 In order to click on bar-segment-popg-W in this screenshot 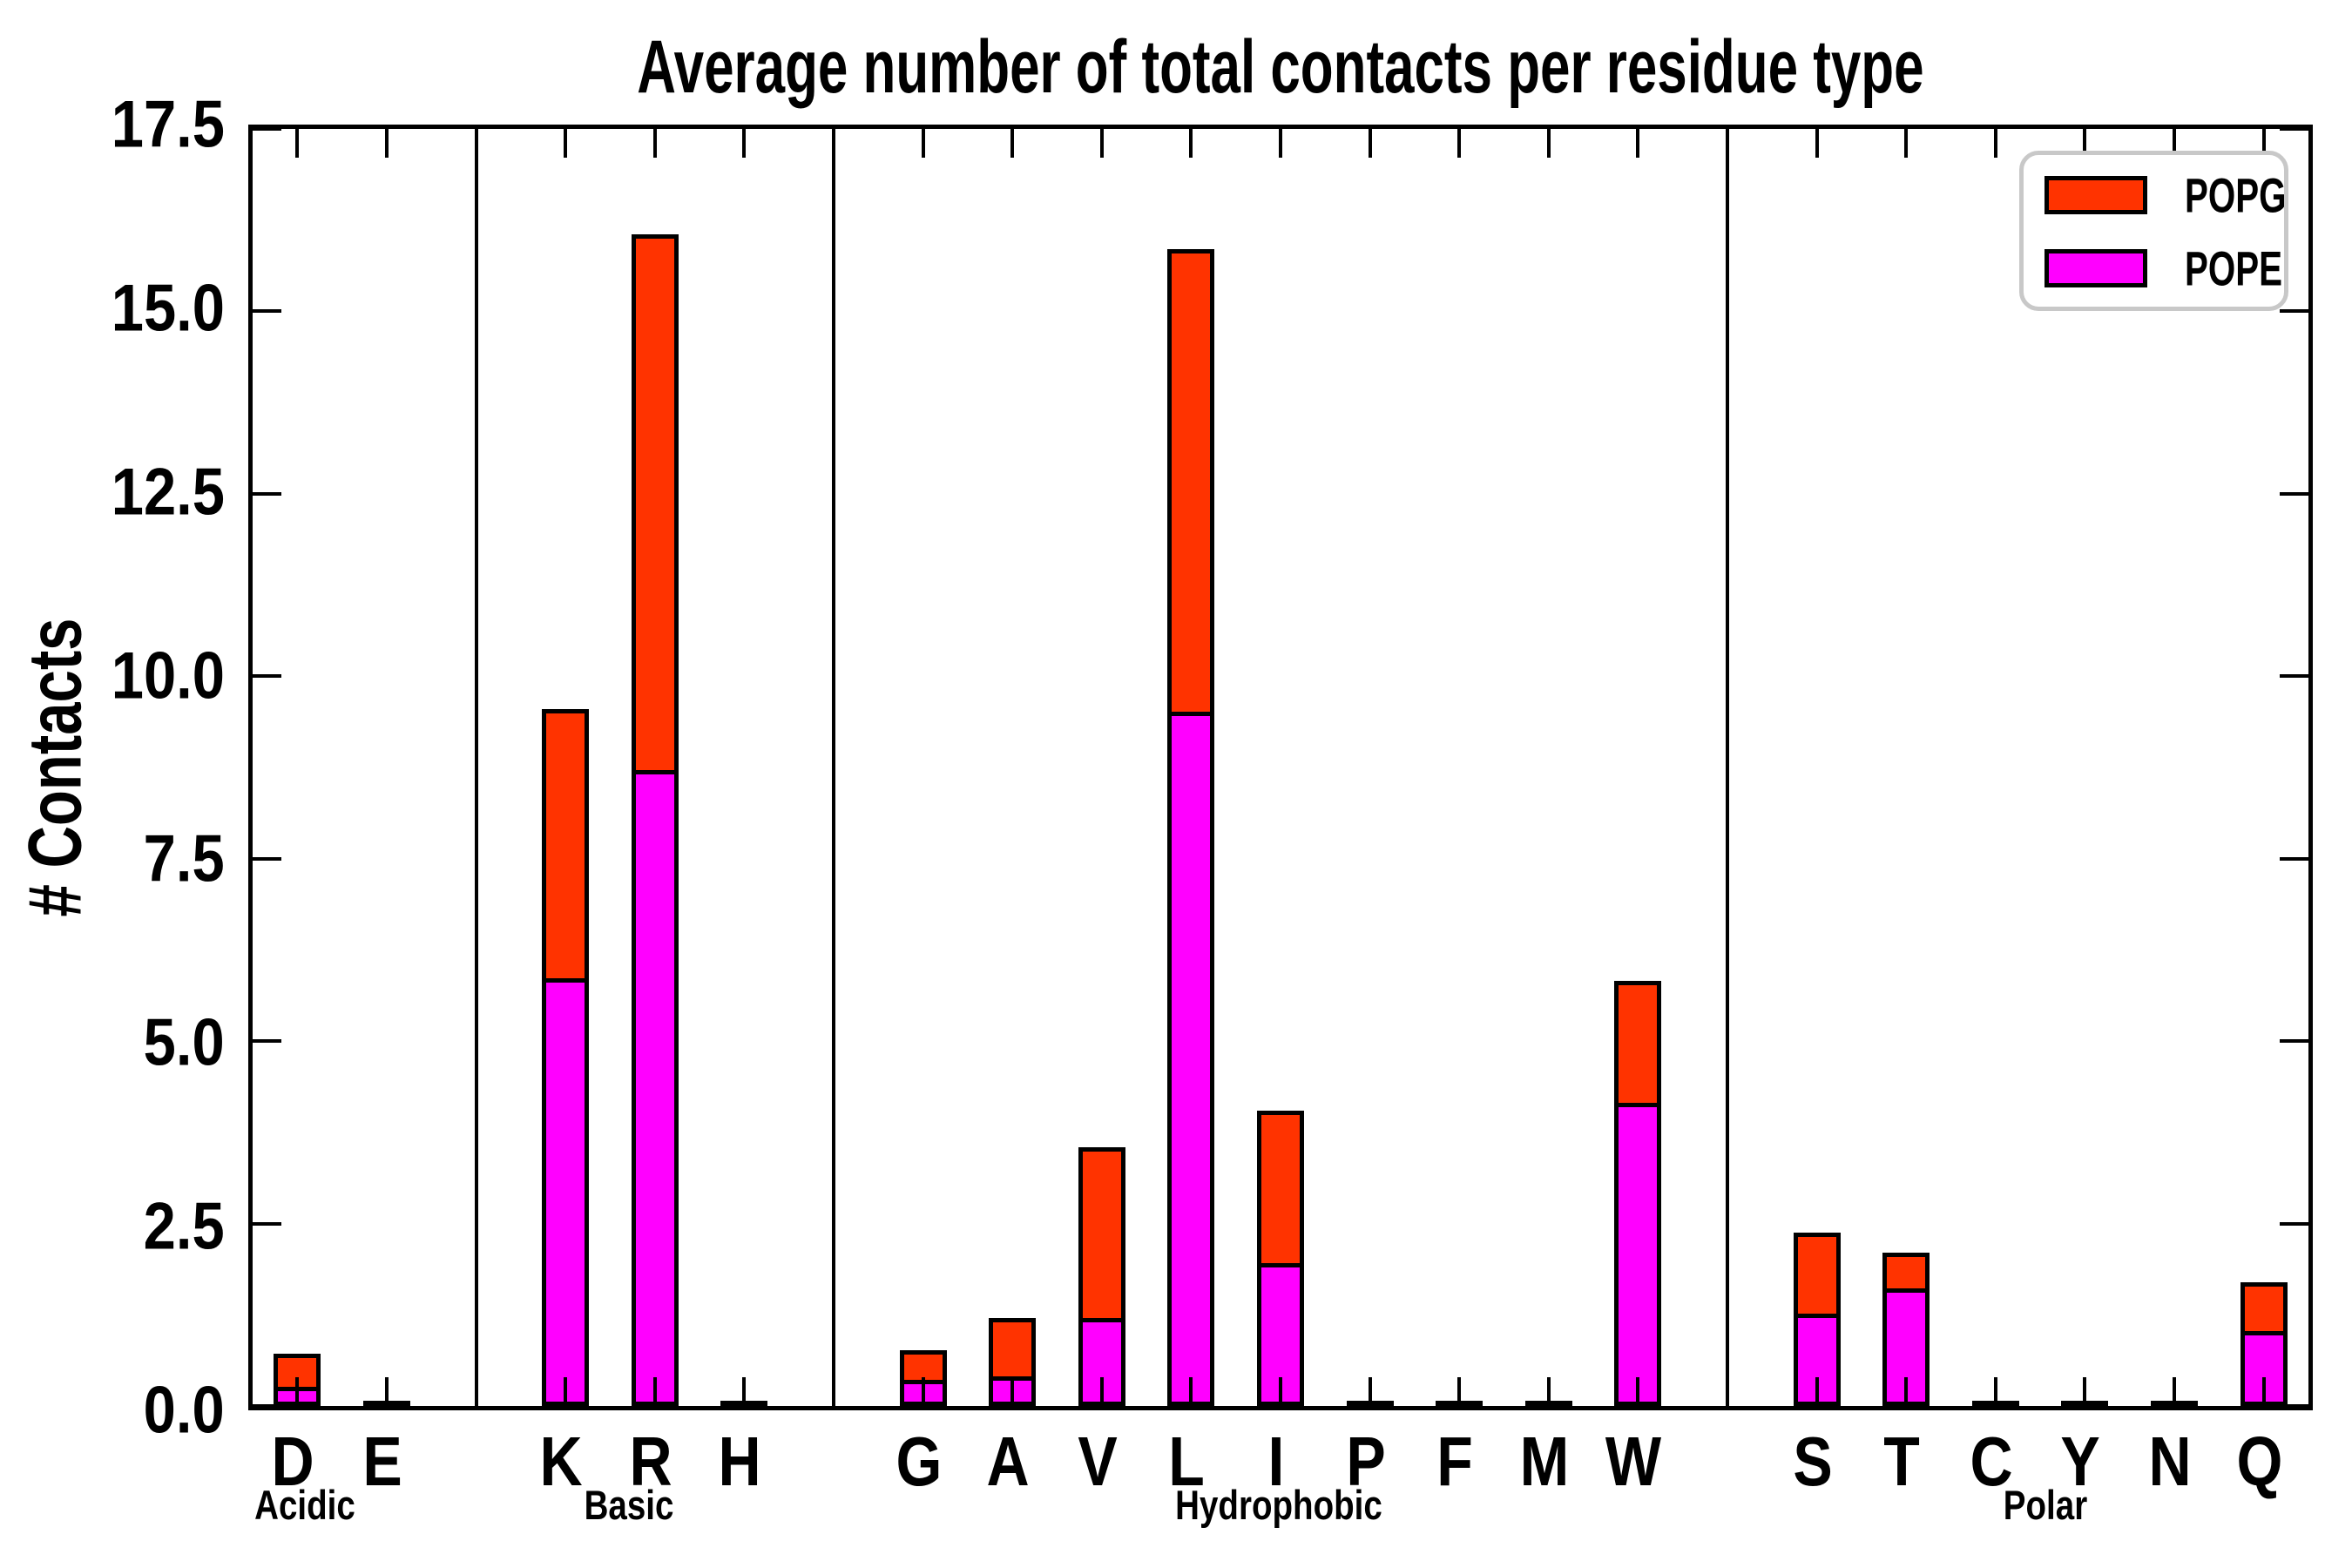, I will do `click(1638, 1044)`.